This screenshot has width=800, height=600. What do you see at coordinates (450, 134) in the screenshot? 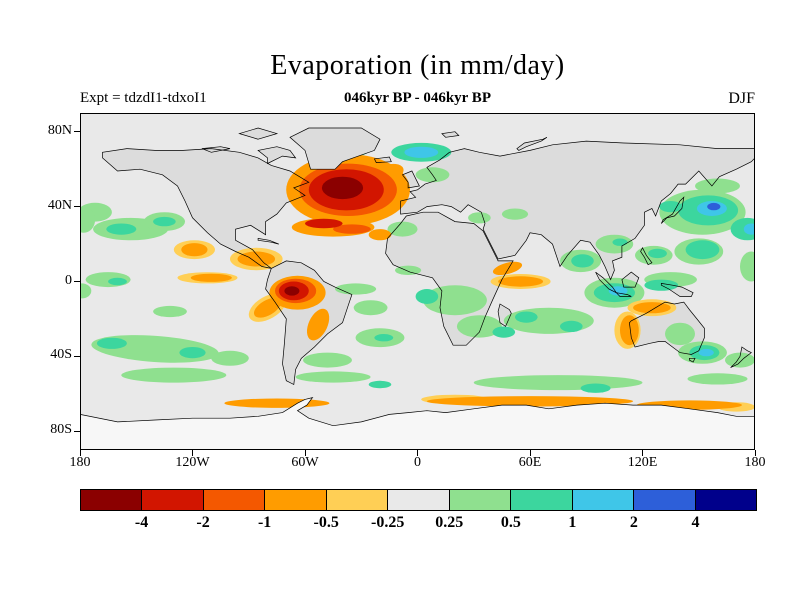
I see `coastline-svalbard` at bounding box center [450, 134].